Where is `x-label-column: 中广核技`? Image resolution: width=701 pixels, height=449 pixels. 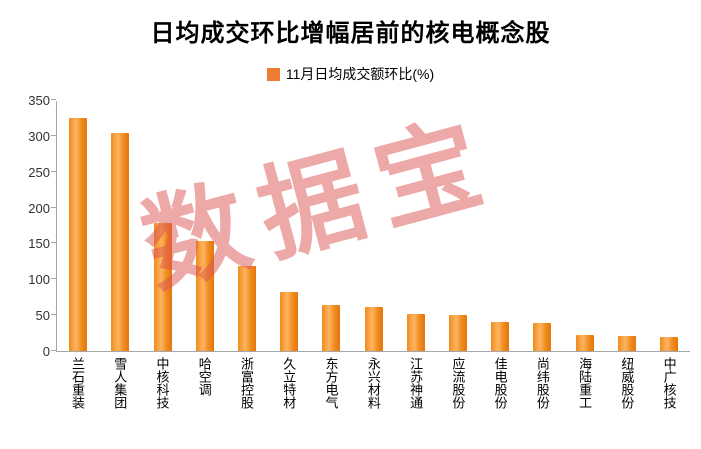 x-label-column: 中广核技 is located at coordinates (669, 383).